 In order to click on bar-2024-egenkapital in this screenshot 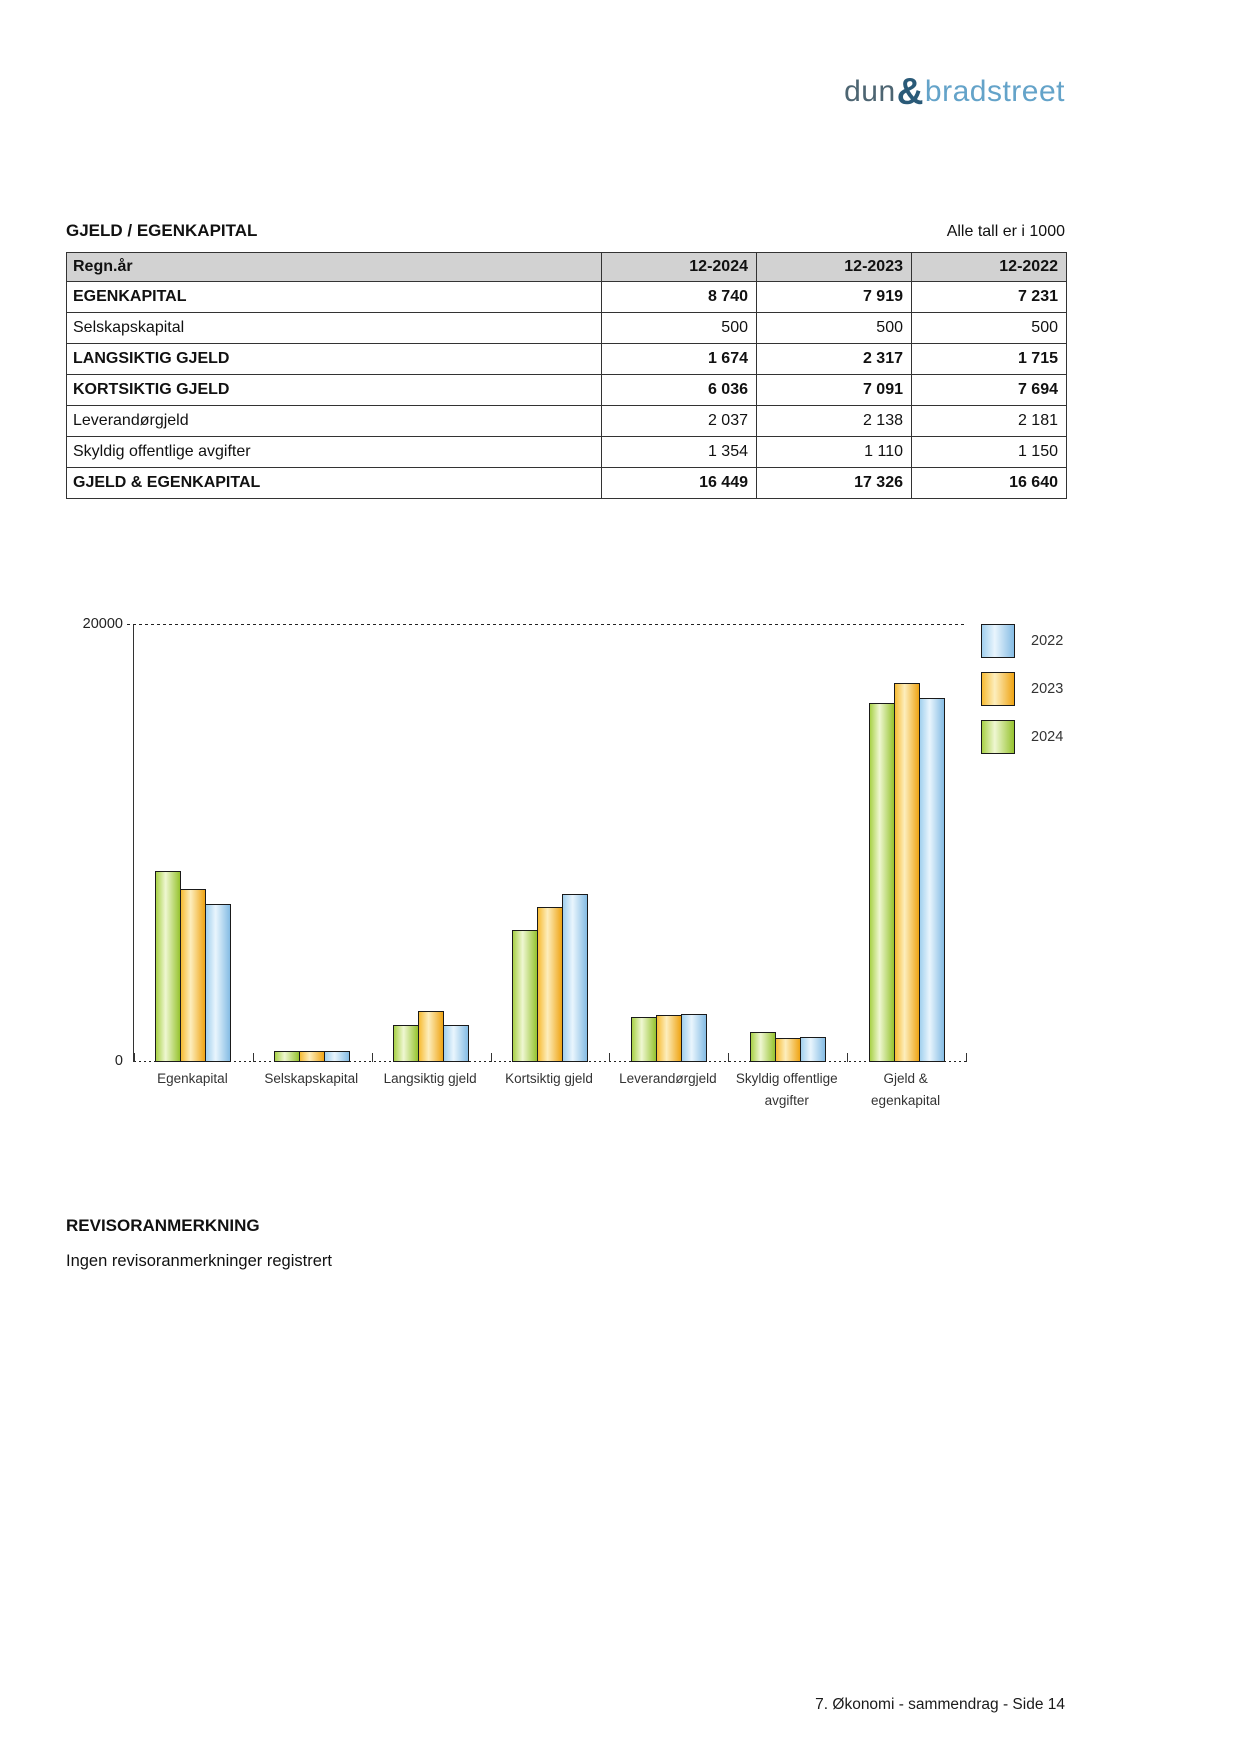, I will do `click(168, 966)`.